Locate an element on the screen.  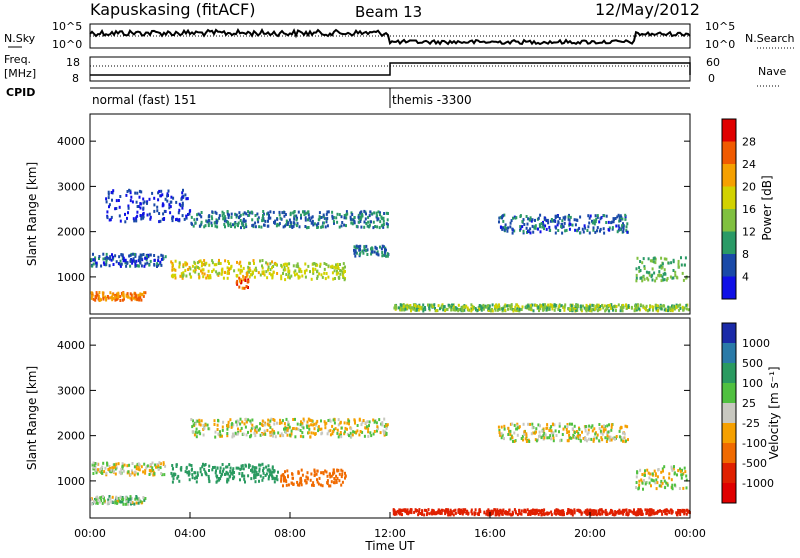
velocity-scatter is located at coordinates (390, 467).